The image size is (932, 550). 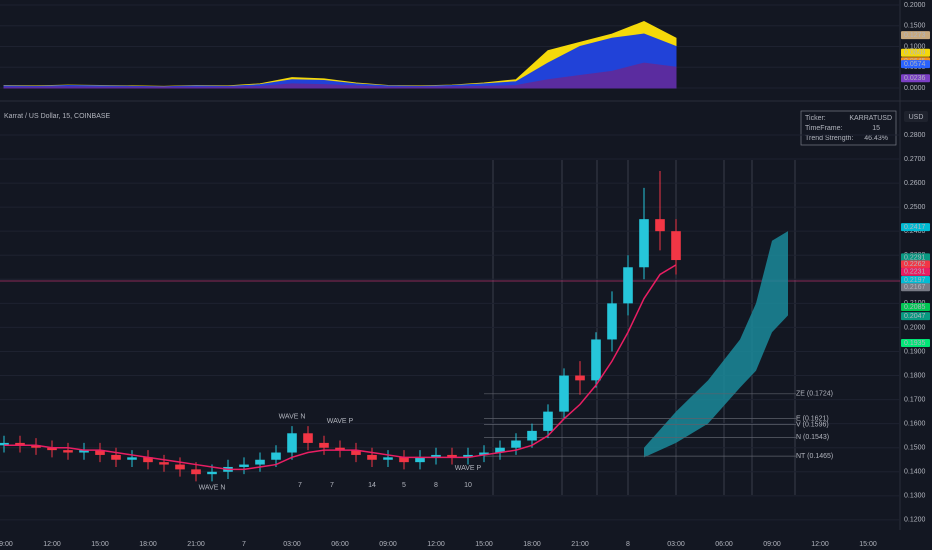 I want to click on info-value: 46.43%, so click(x=876, y=138).